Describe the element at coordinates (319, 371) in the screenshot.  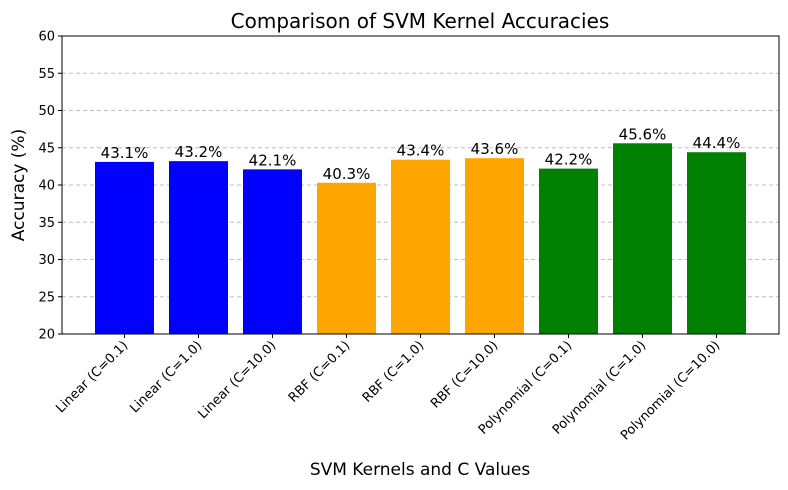
I see `x-tick-label: RBF (C=0.1)` at that location.